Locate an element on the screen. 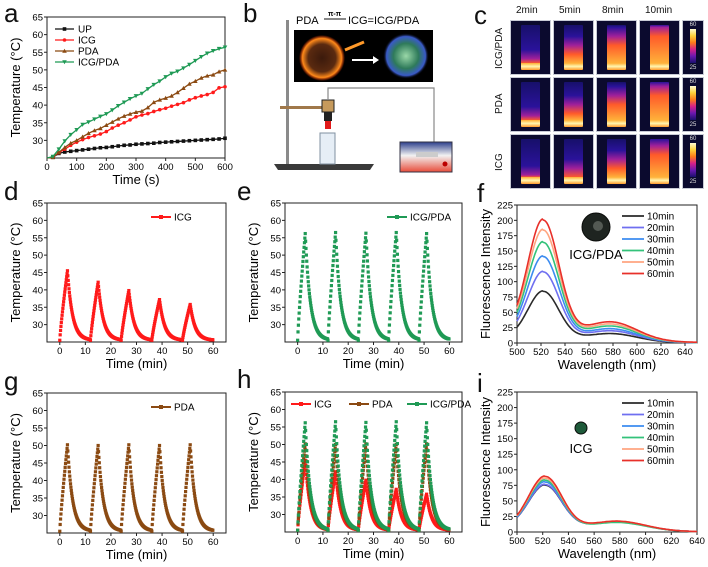 This screenshot has width=708, height=567. y-tick-label: 30 is located at coordinates (37, 516).